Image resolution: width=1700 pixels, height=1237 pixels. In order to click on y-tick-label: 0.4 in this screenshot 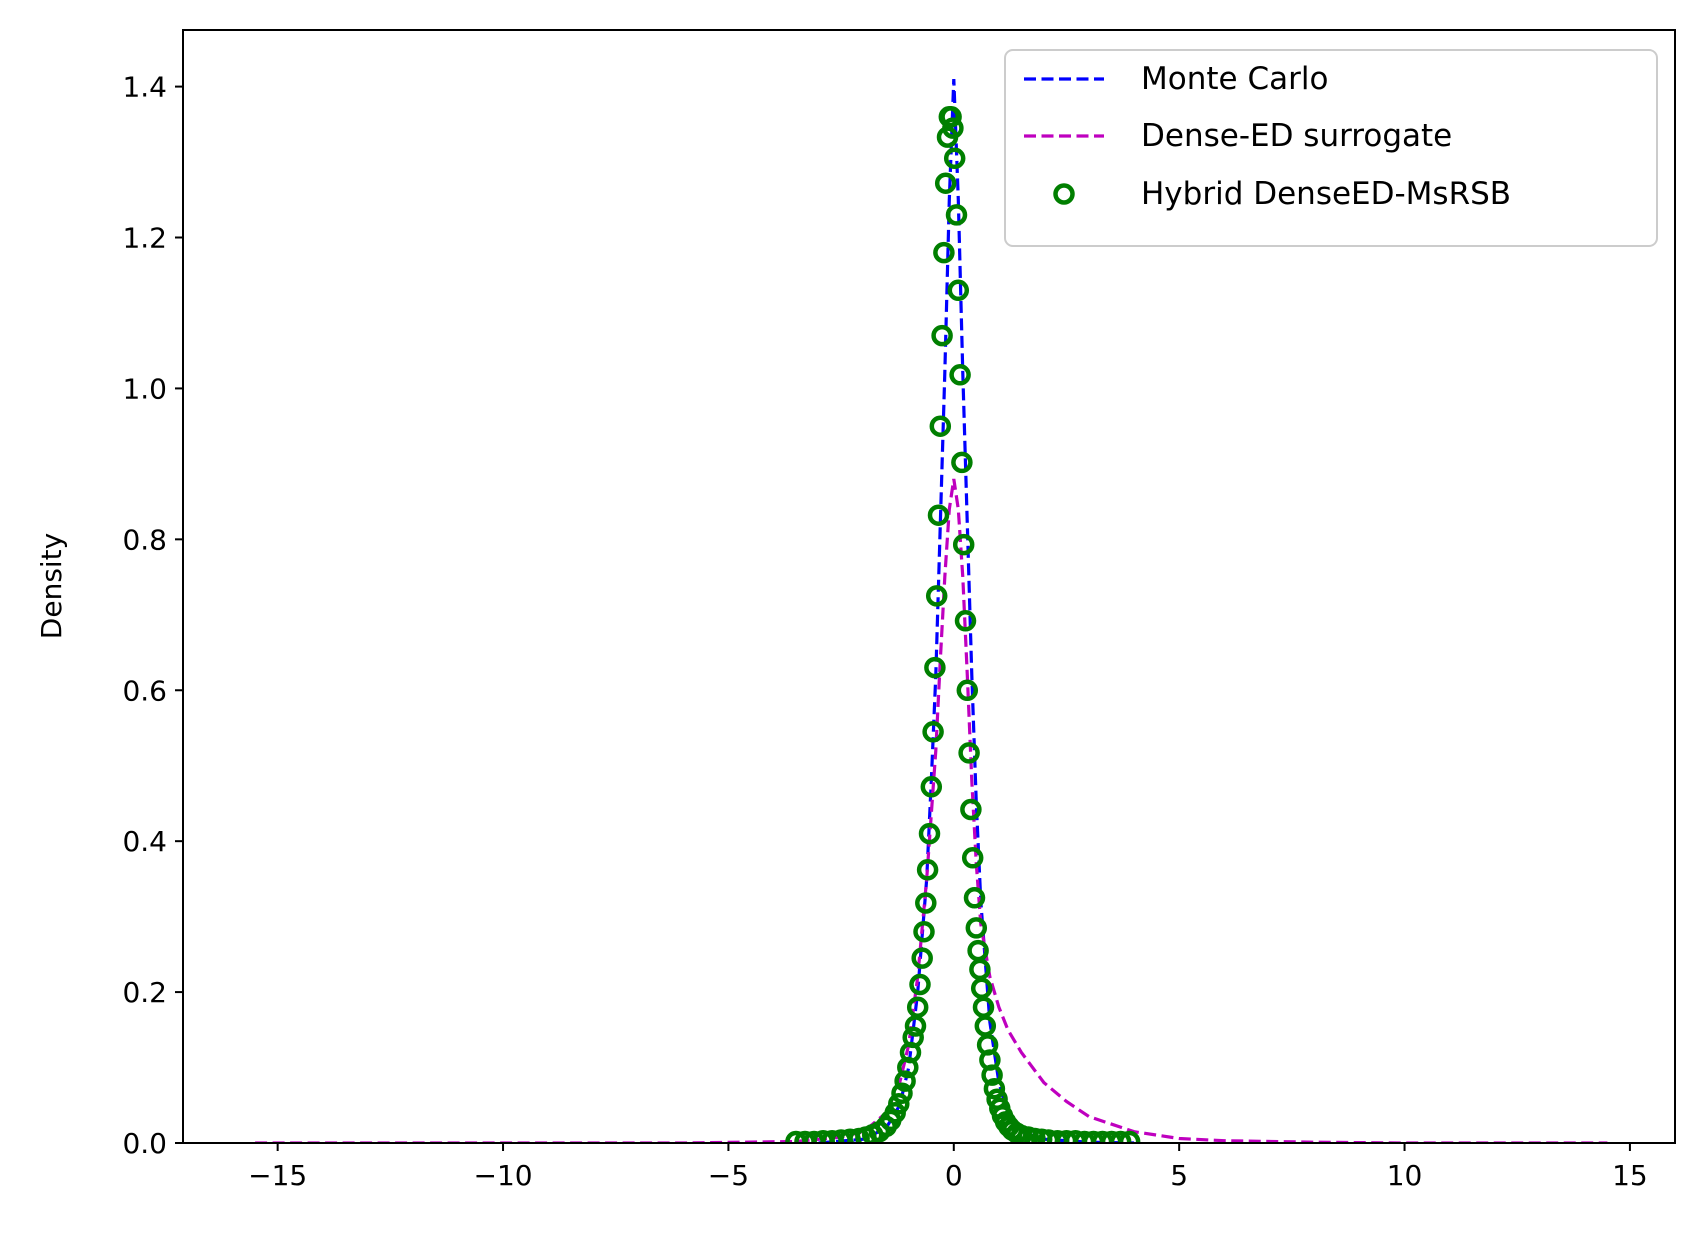, I will do `click(144, 841)`.